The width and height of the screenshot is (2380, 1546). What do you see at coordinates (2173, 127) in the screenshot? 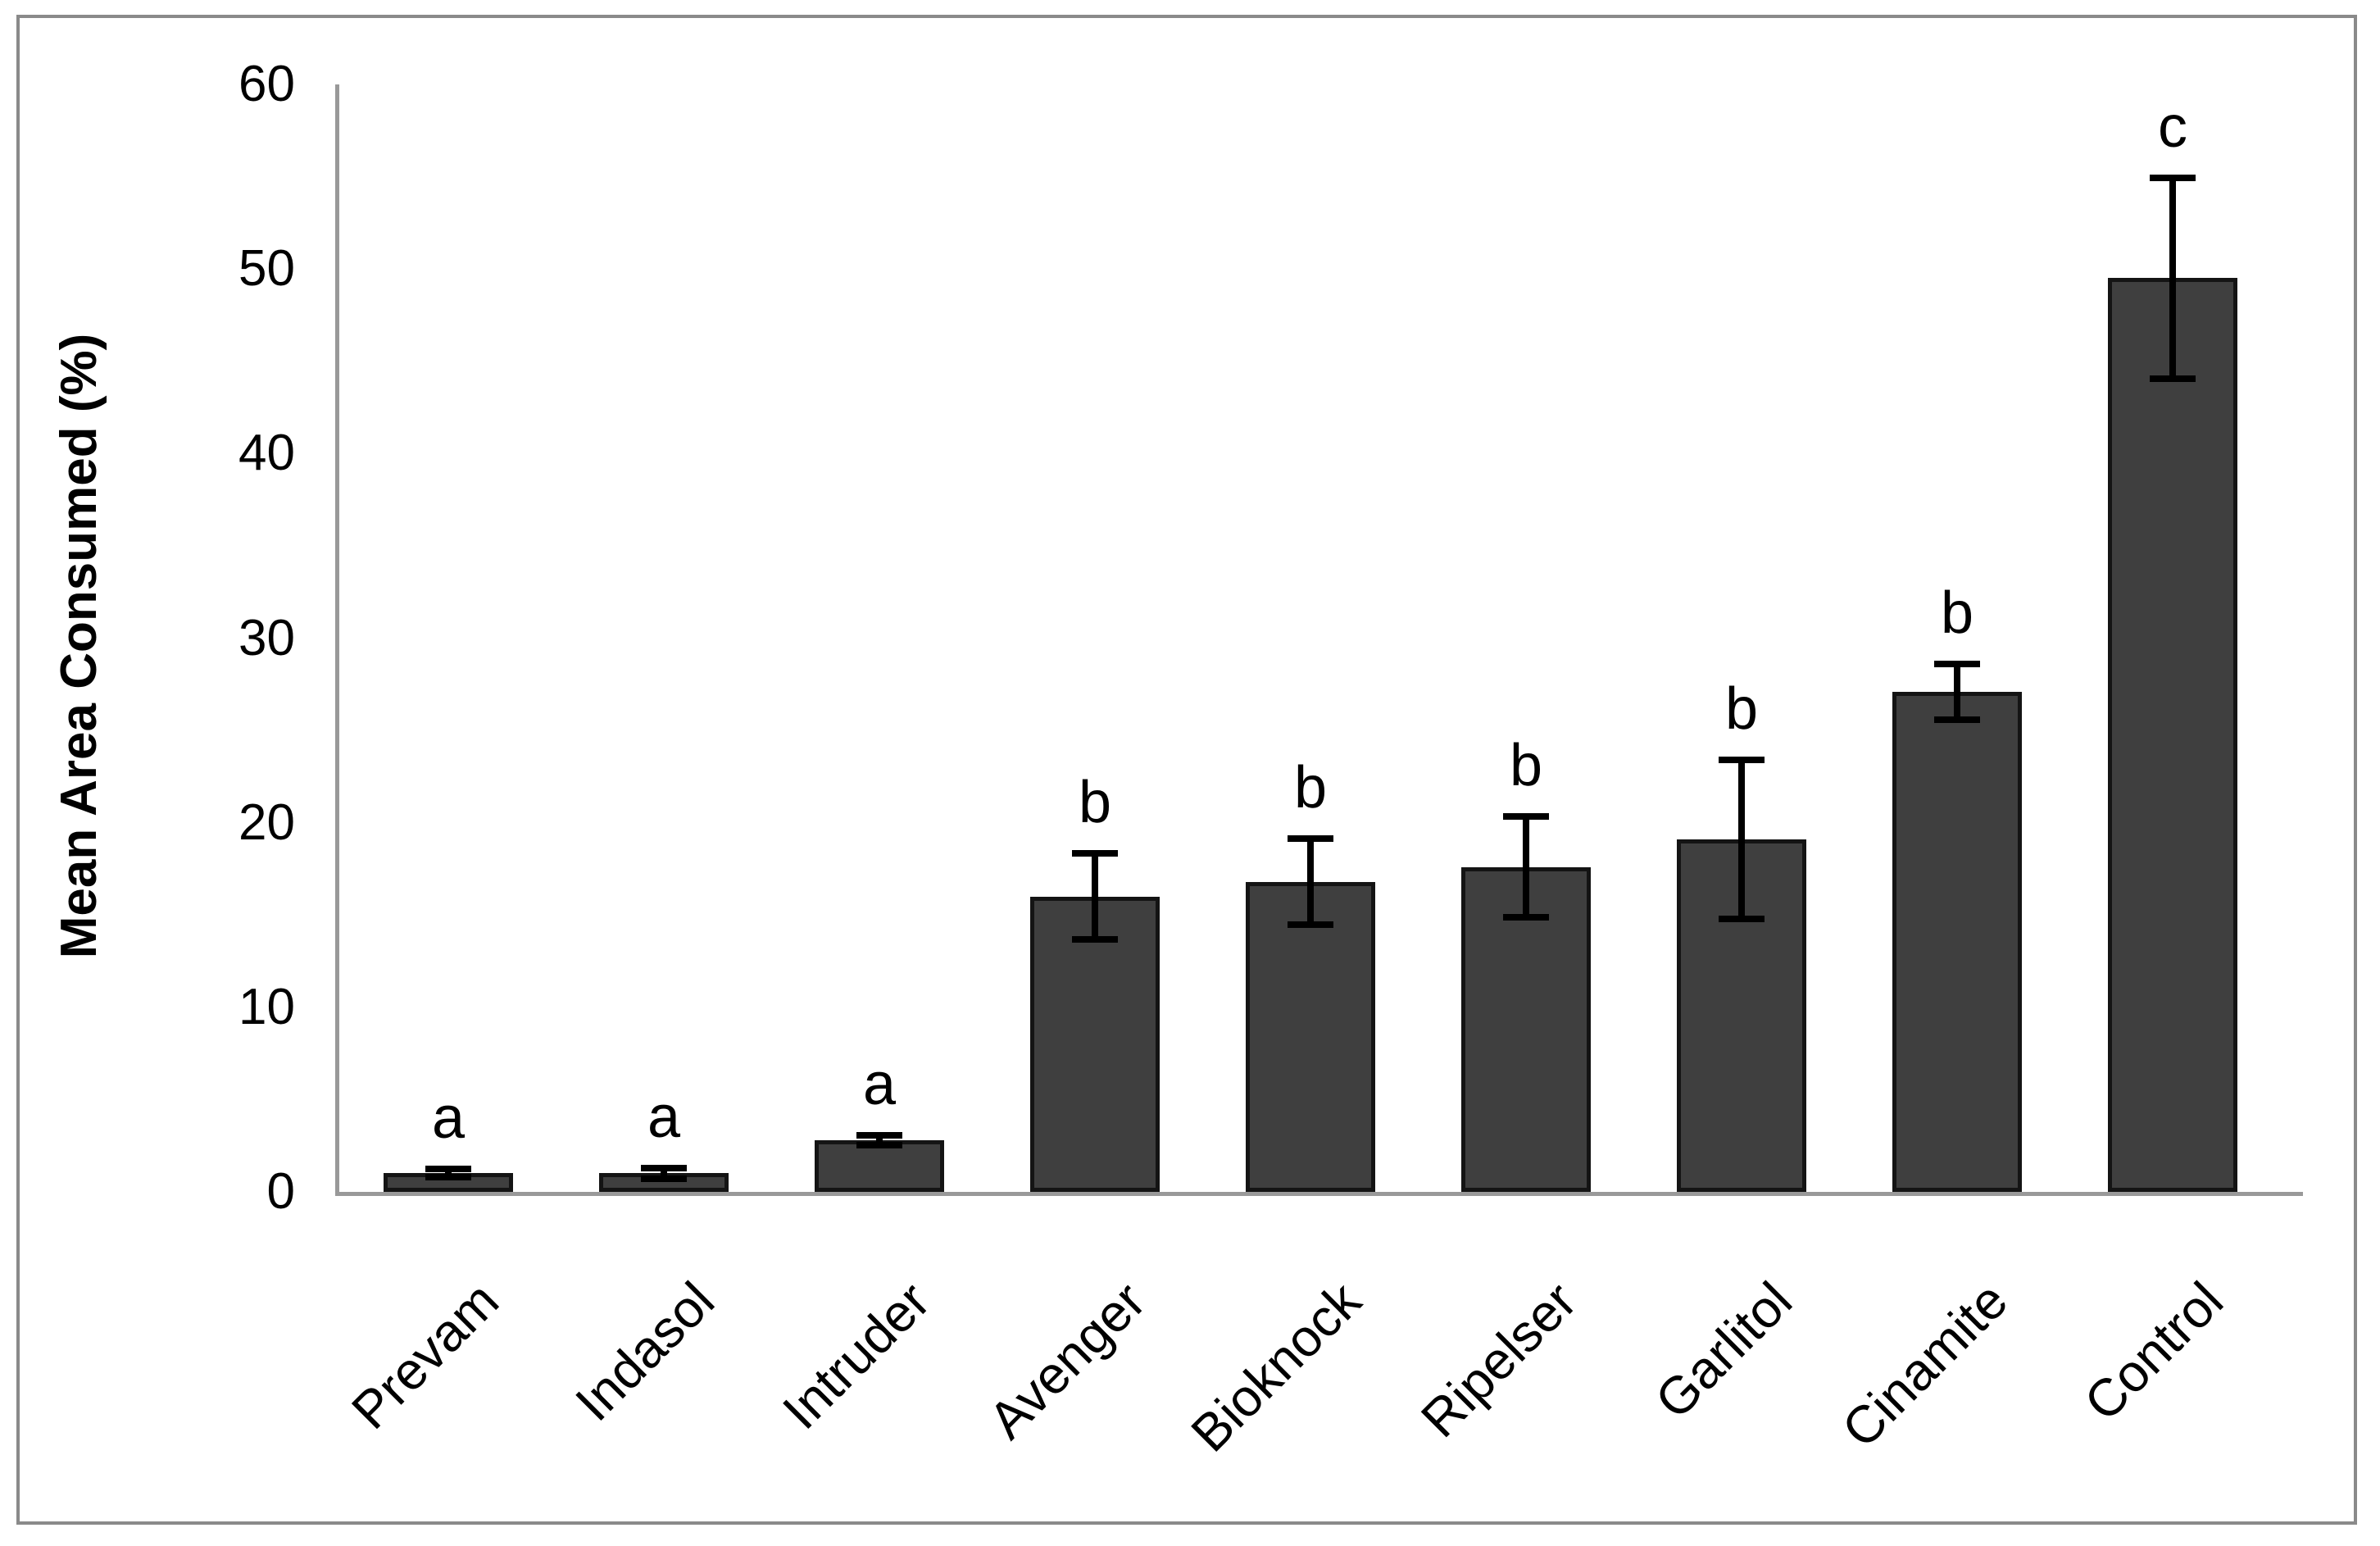
I see `significance-letter: c` at bounding box center [2173, 127].